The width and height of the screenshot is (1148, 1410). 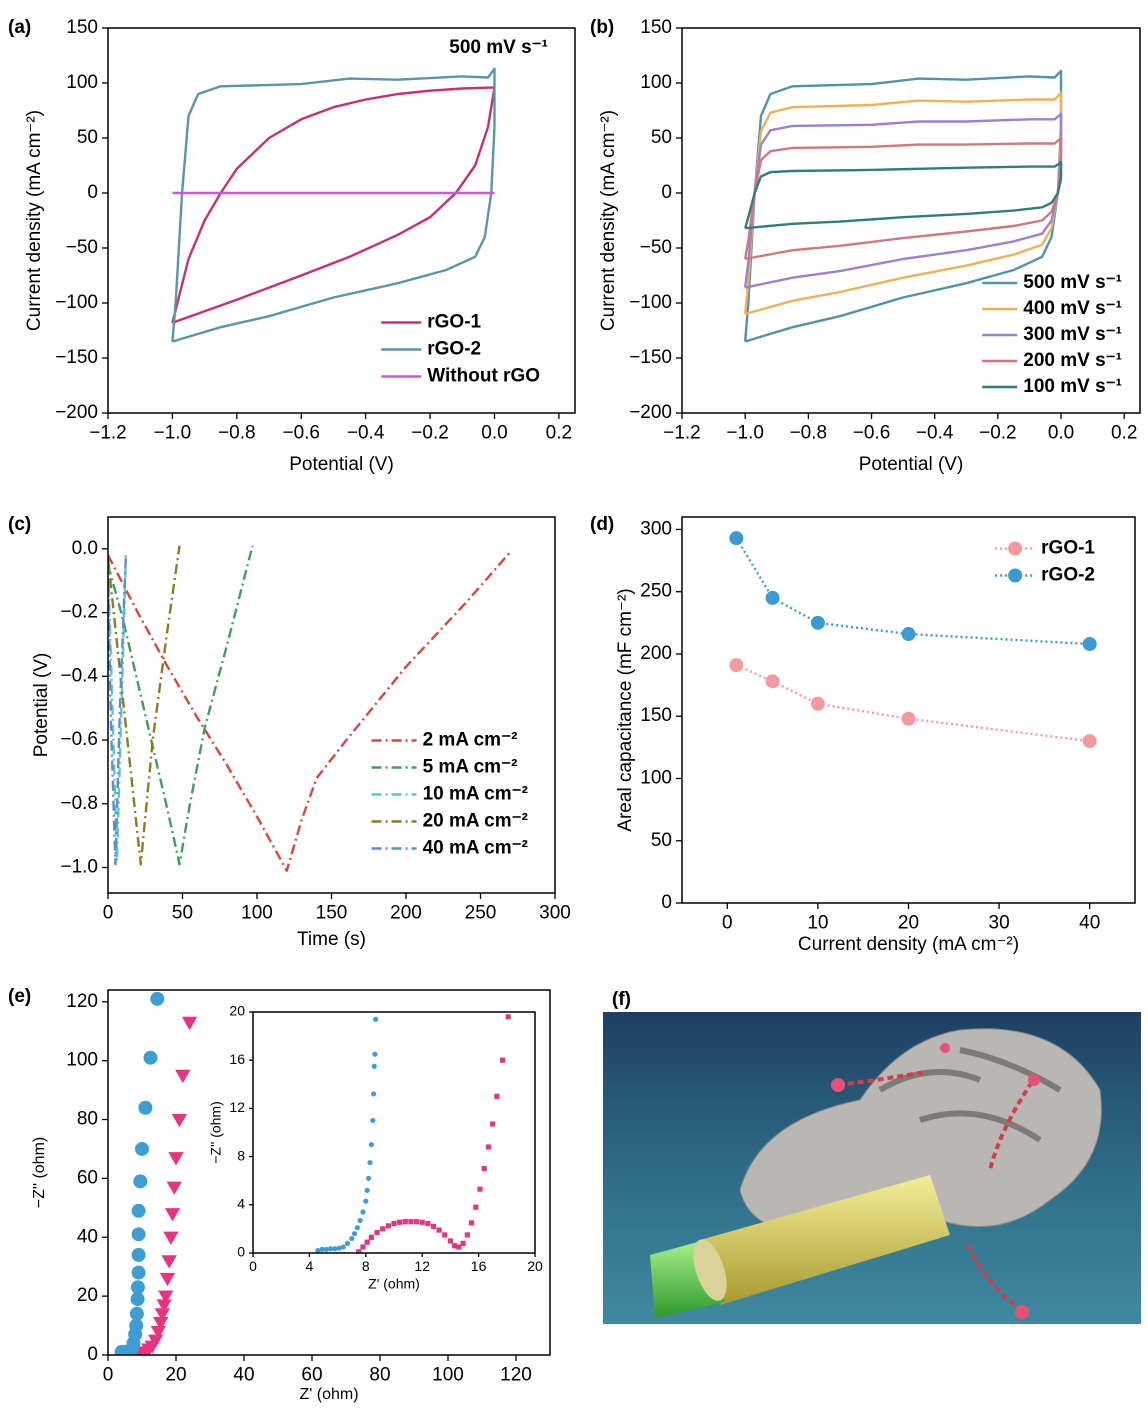 I want to click on ion, so click(x=945, y=1048).